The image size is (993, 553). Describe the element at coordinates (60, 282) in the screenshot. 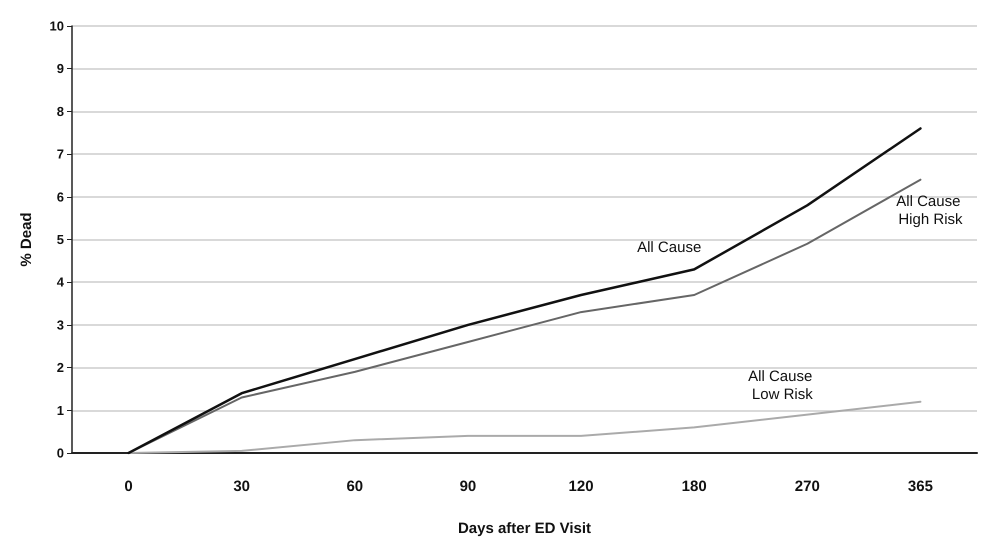

I see `y-tick-label: 4` at that location.